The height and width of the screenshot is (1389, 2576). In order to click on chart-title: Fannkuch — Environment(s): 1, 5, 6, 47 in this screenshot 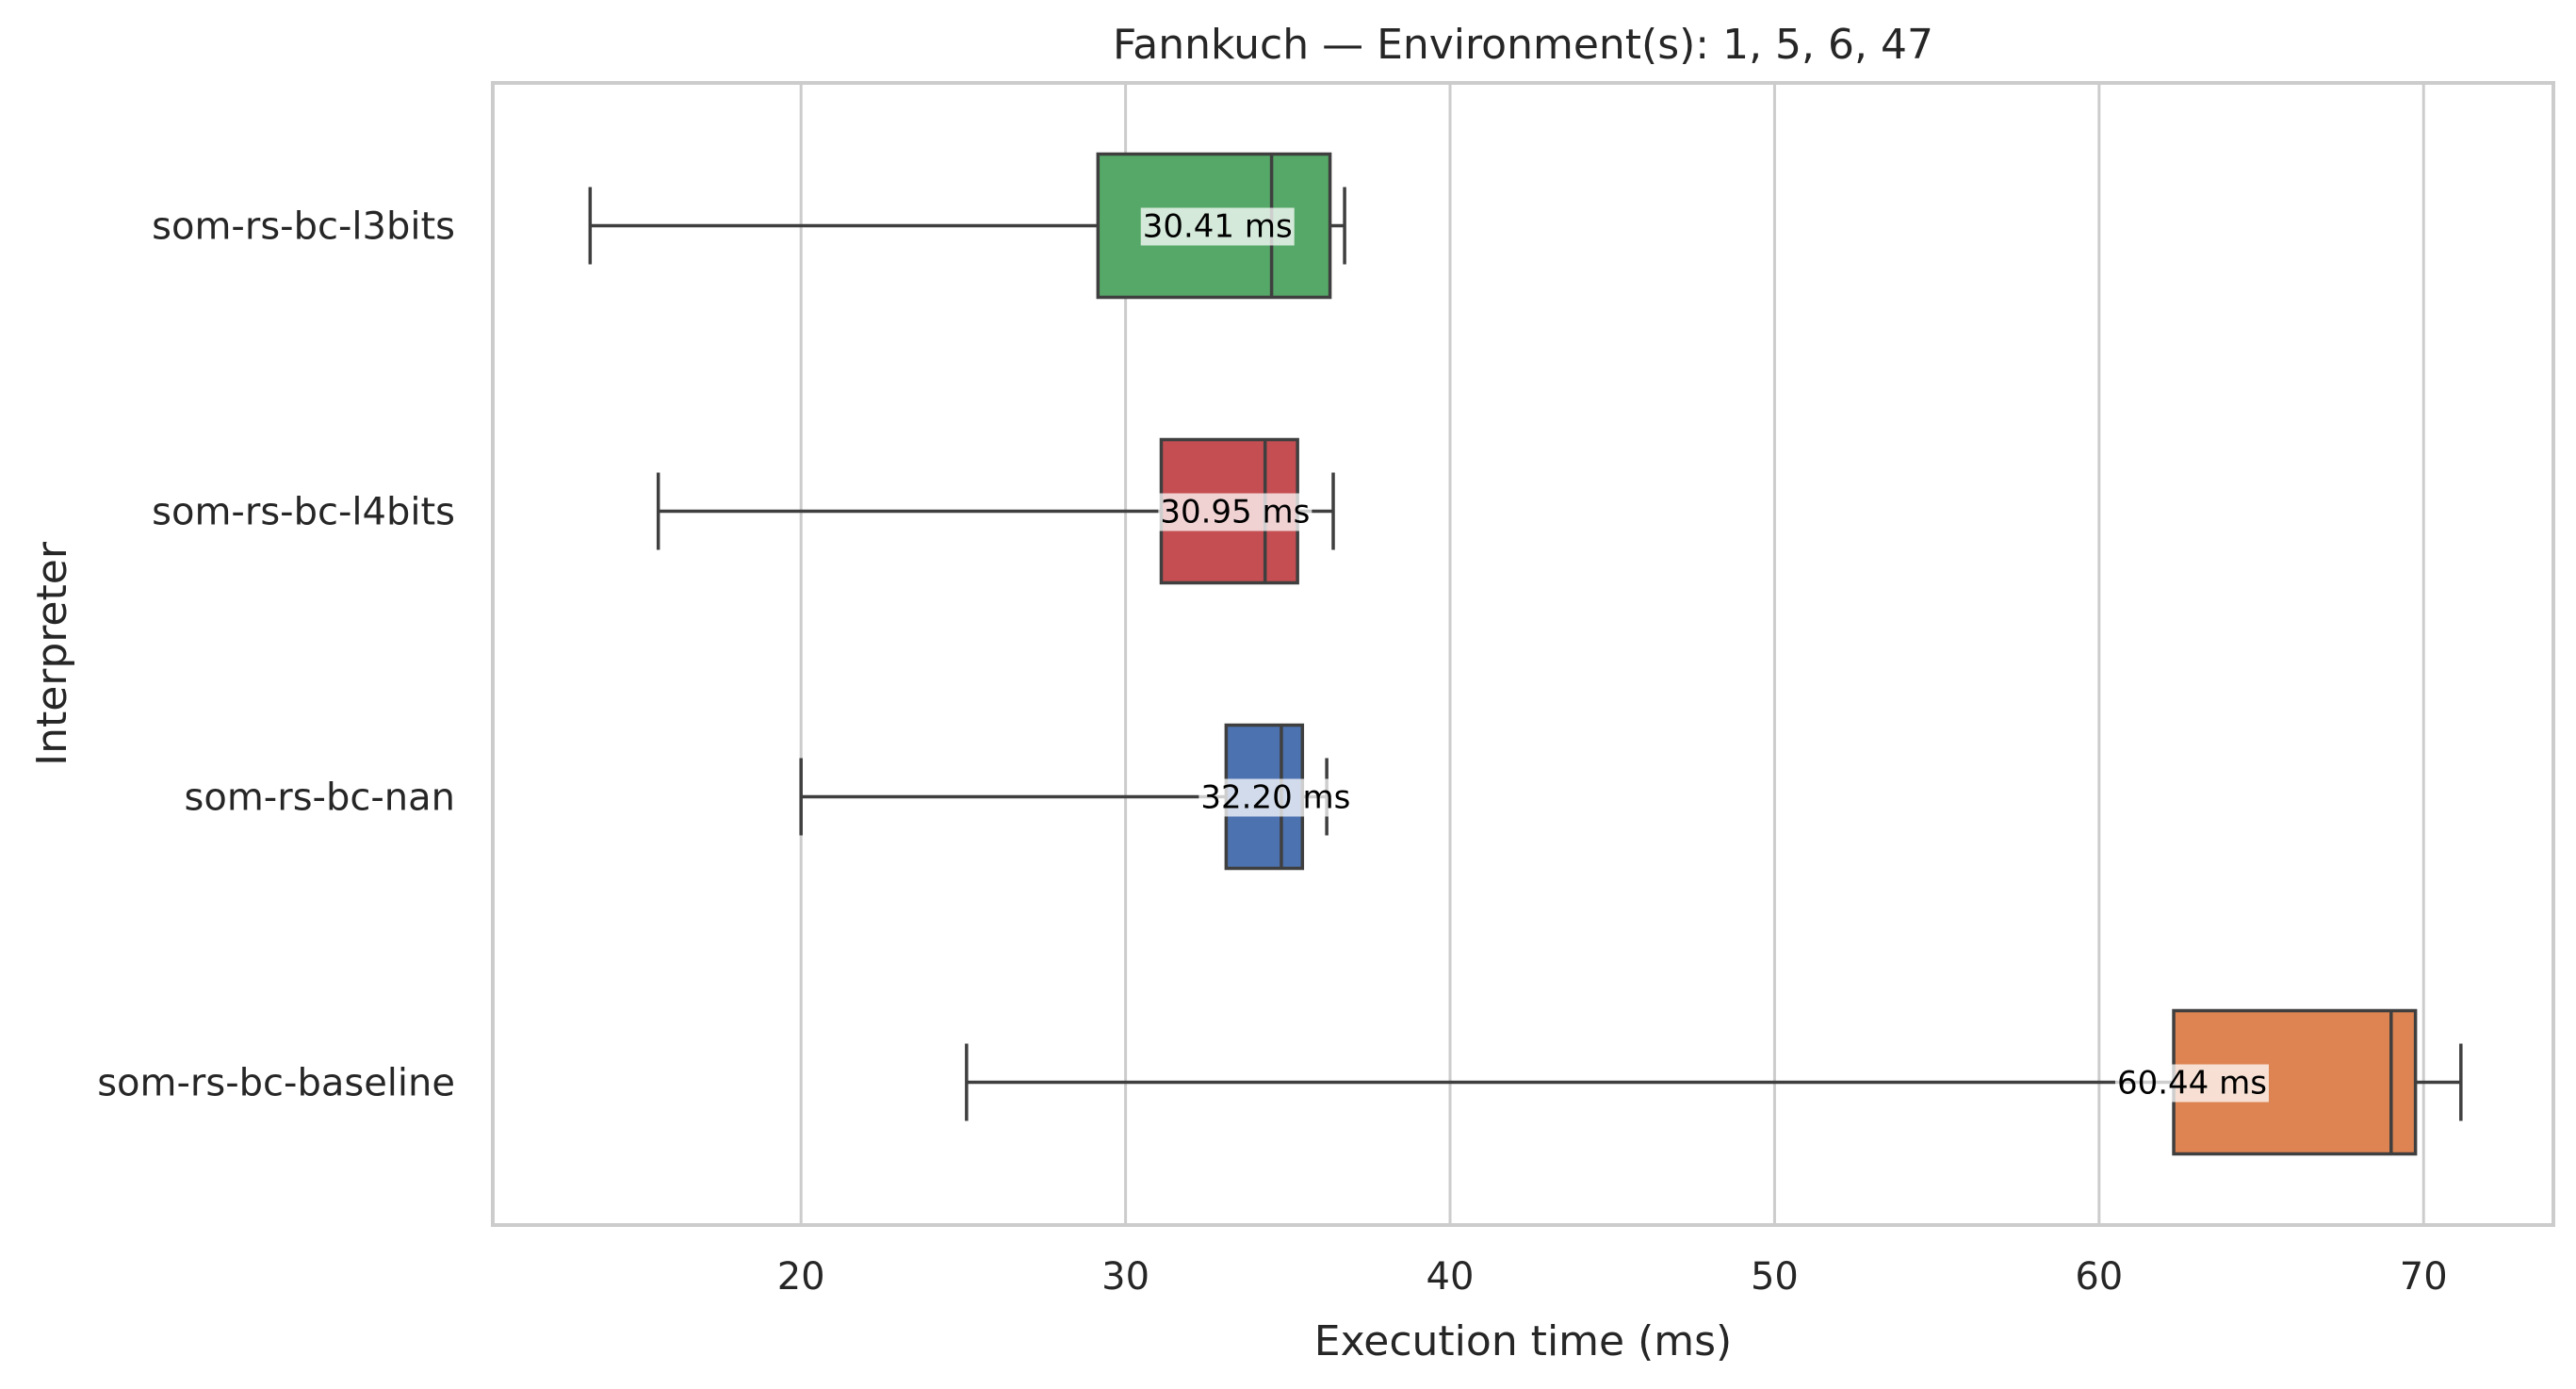, I will do `click(1523, 45)`.